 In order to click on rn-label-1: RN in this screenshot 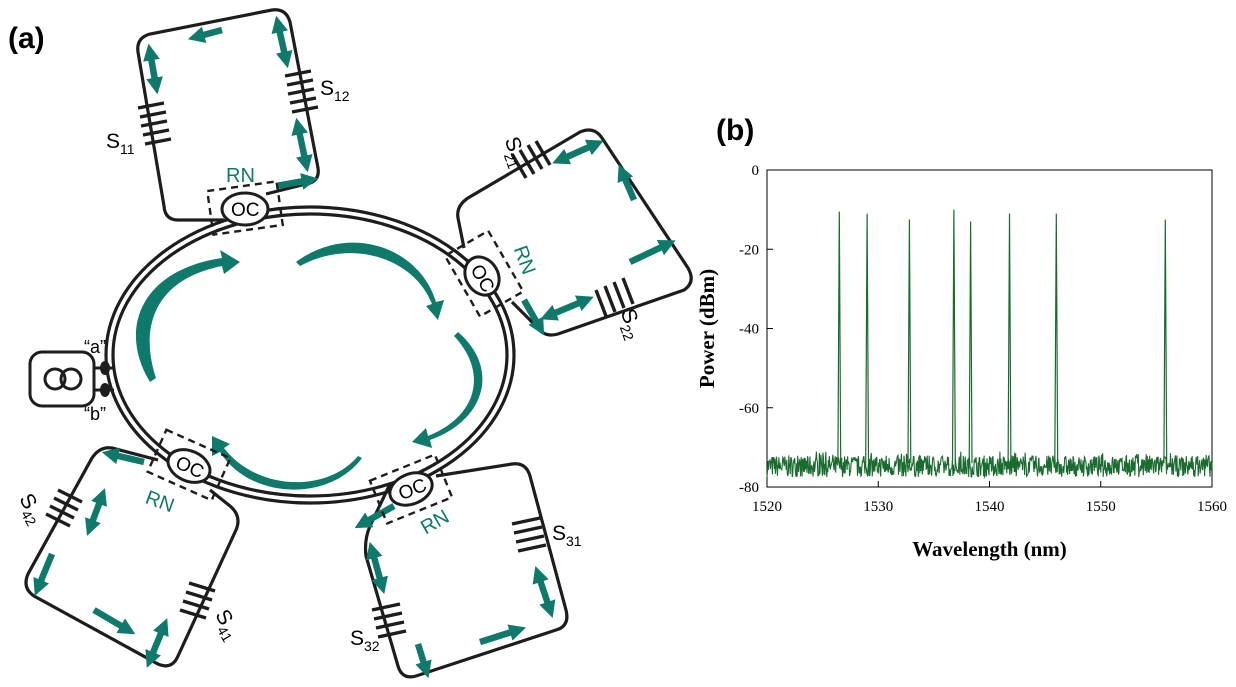, I will do `click(240, 176)`.